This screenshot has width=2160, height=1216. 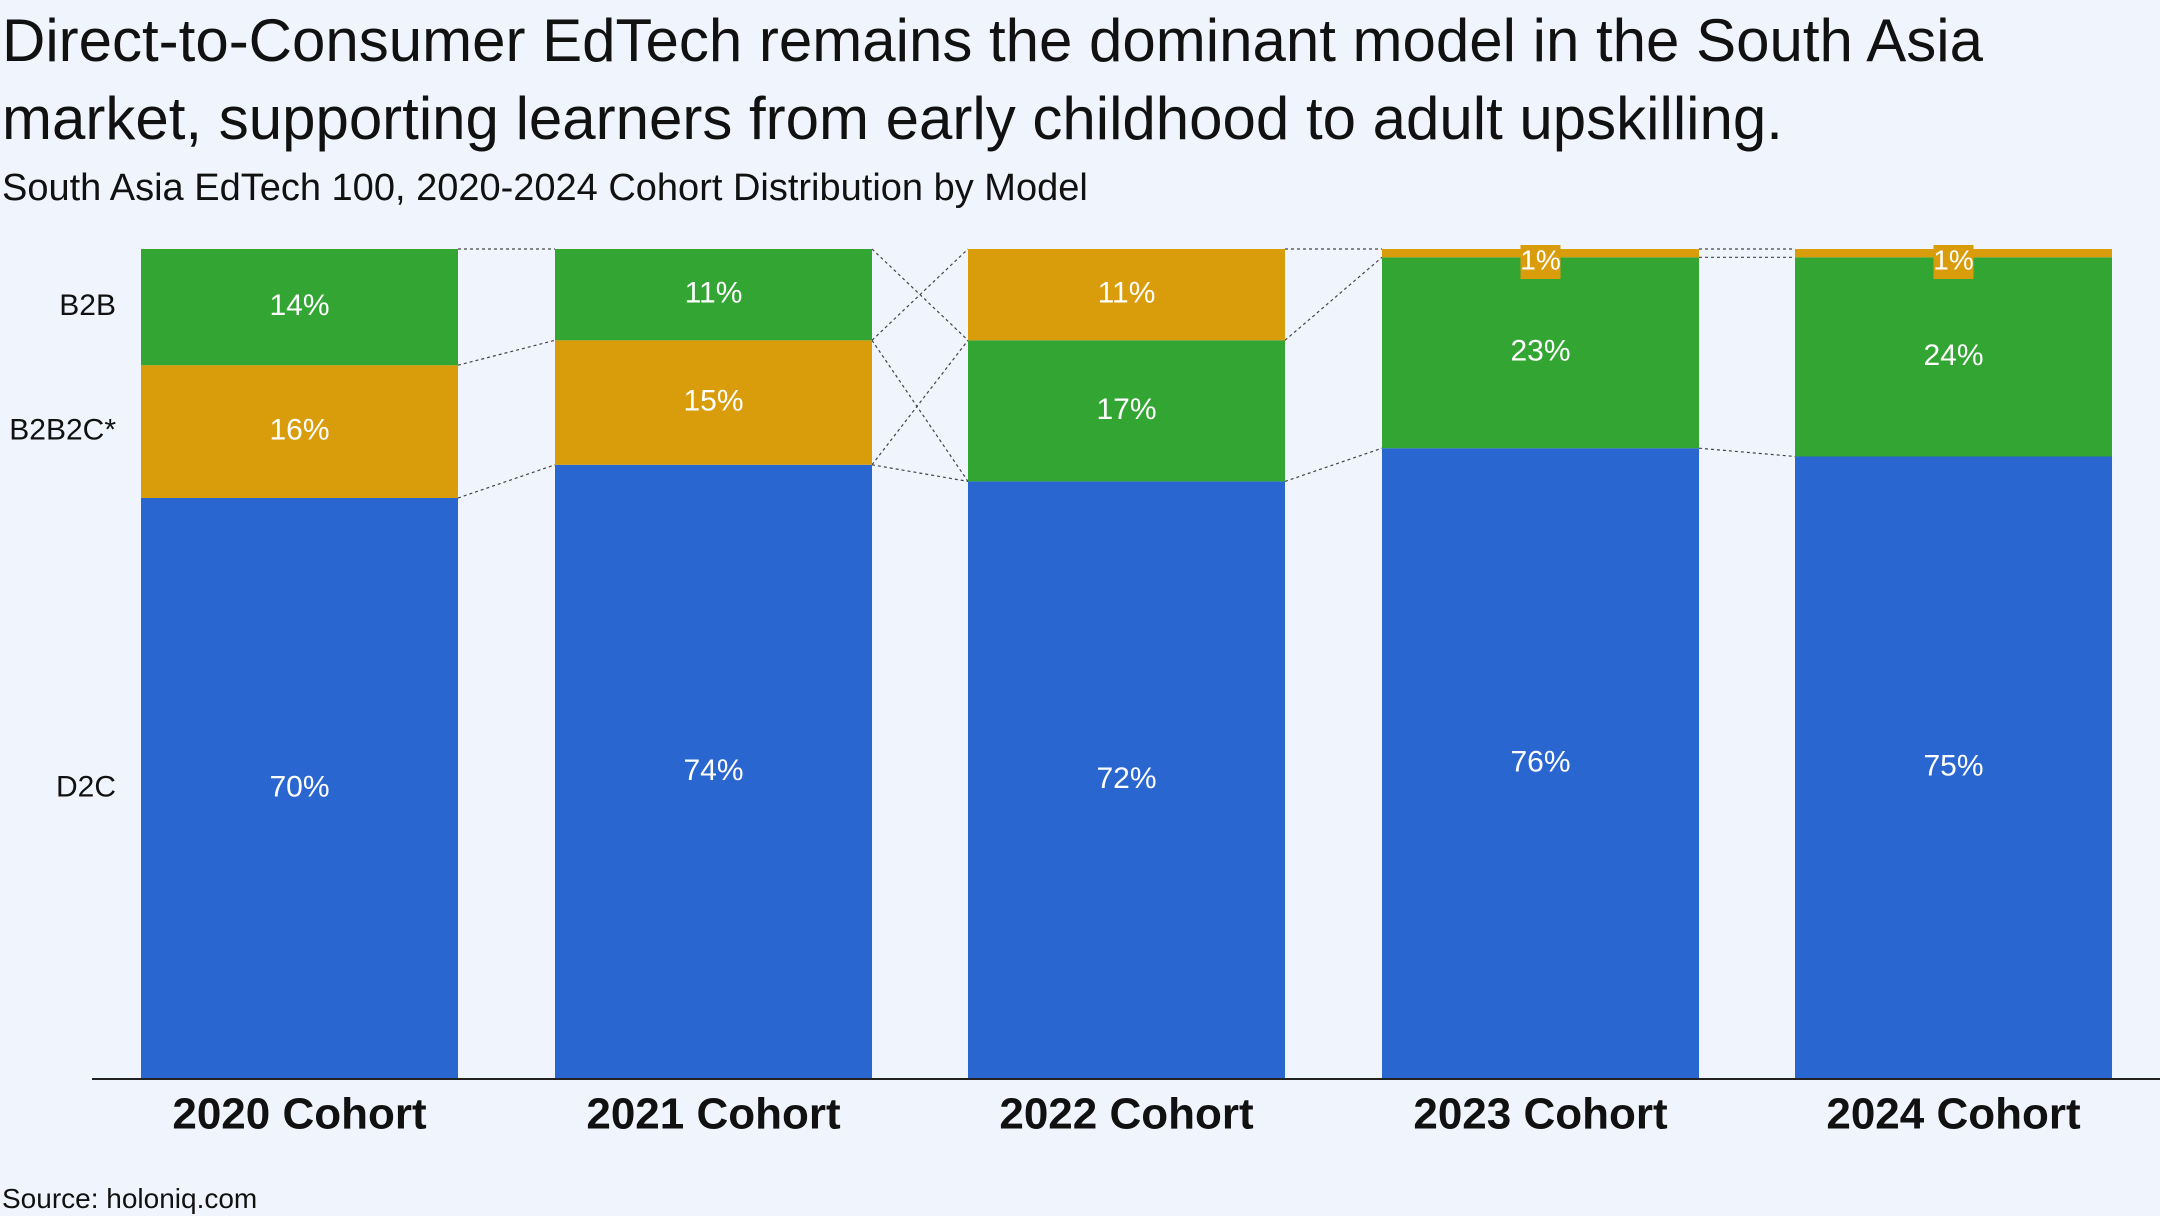 I want to click on value-label-b2b-4: 23%, so click(x=1540, y=351).